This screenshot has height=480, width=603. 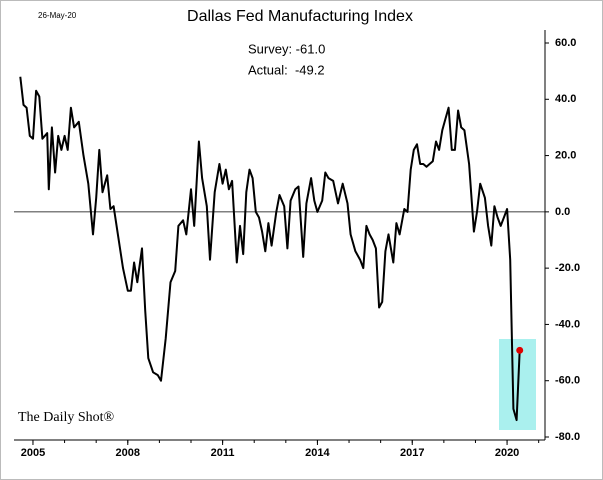 I want to click on x-tick-label: 2020, so click(x=507, y=453).